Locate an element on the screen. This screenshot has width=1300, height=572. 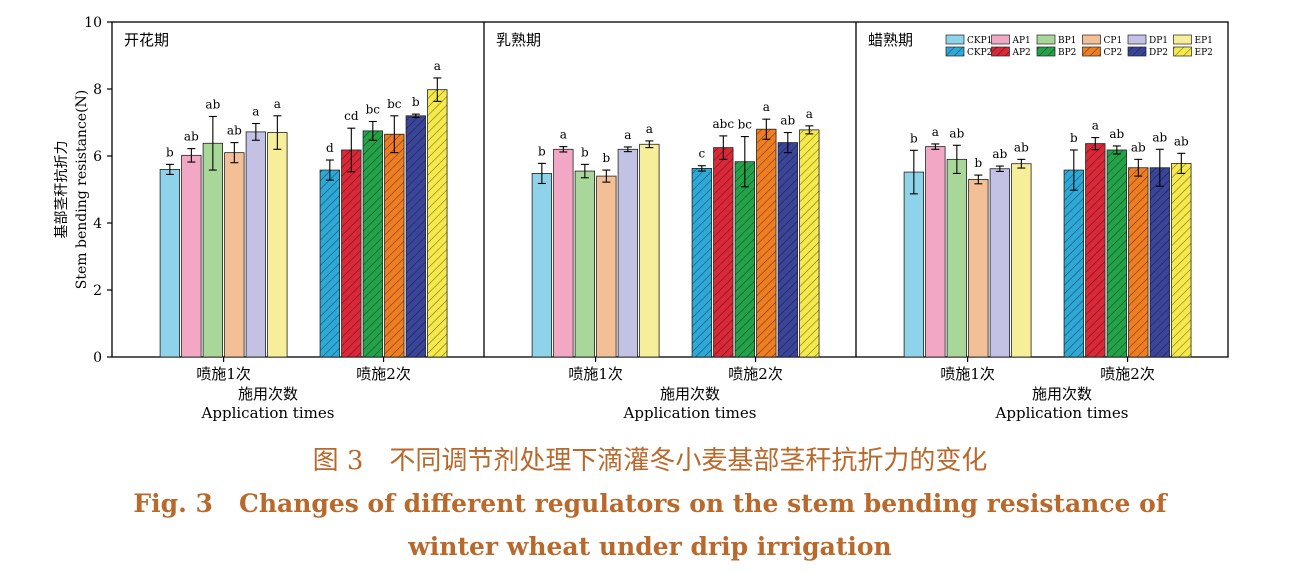
legend-label: DP2 is located at coordinates (1158, 53).